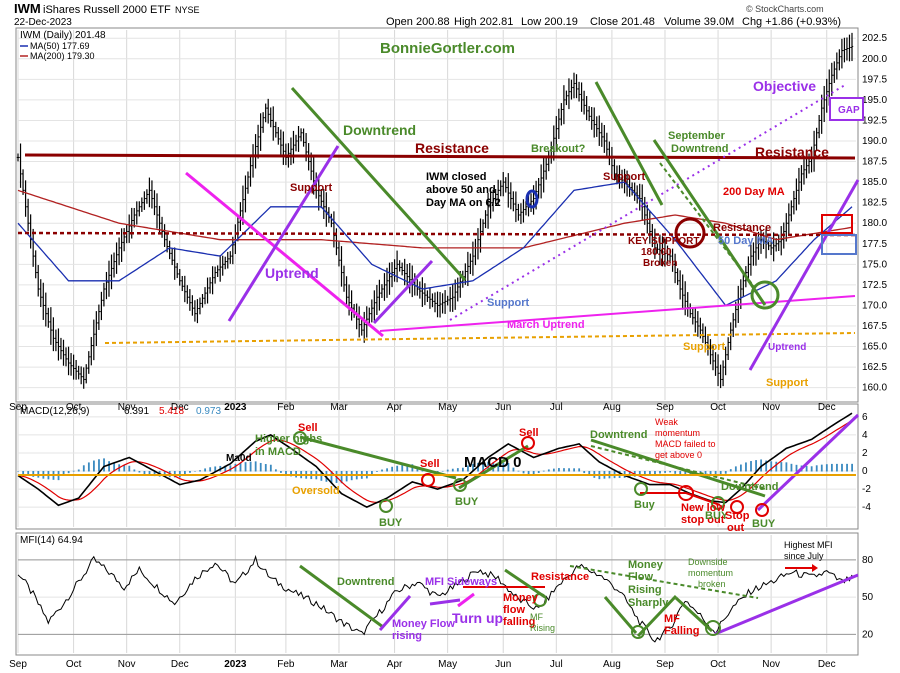 This screenshot has width=900, height=673. Describe the element at coordinates (235, 664) in the screenshot. I see `x-tick-mfi-2023: 2023` at that location.